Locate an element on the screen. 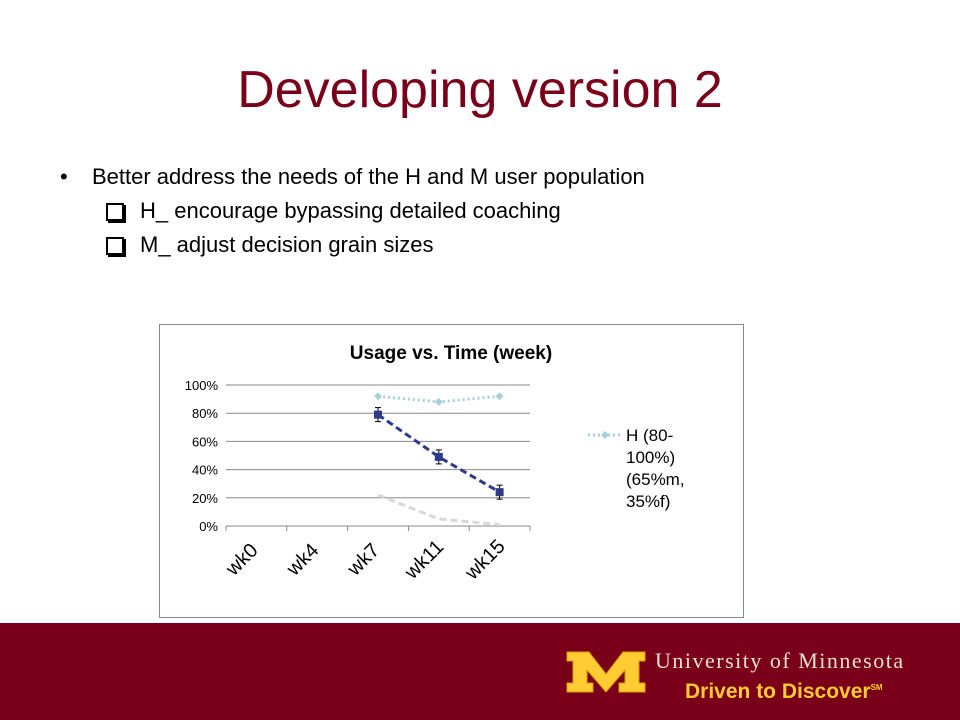  footer-band is located at coordinates (480, 671).